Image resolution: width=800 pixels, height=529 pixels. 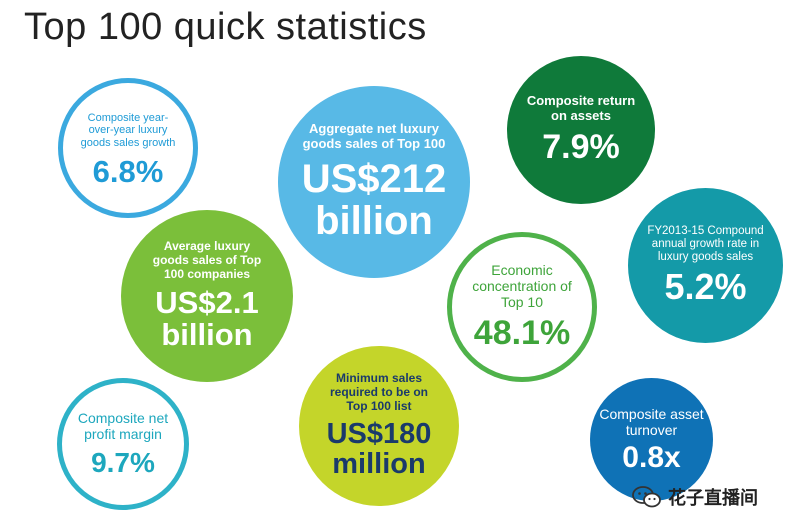 What do you see at coordinates (379, 464) in the screenshot?
I see `stat-minimum-value-line2: million` at bounding box center [379, 464].